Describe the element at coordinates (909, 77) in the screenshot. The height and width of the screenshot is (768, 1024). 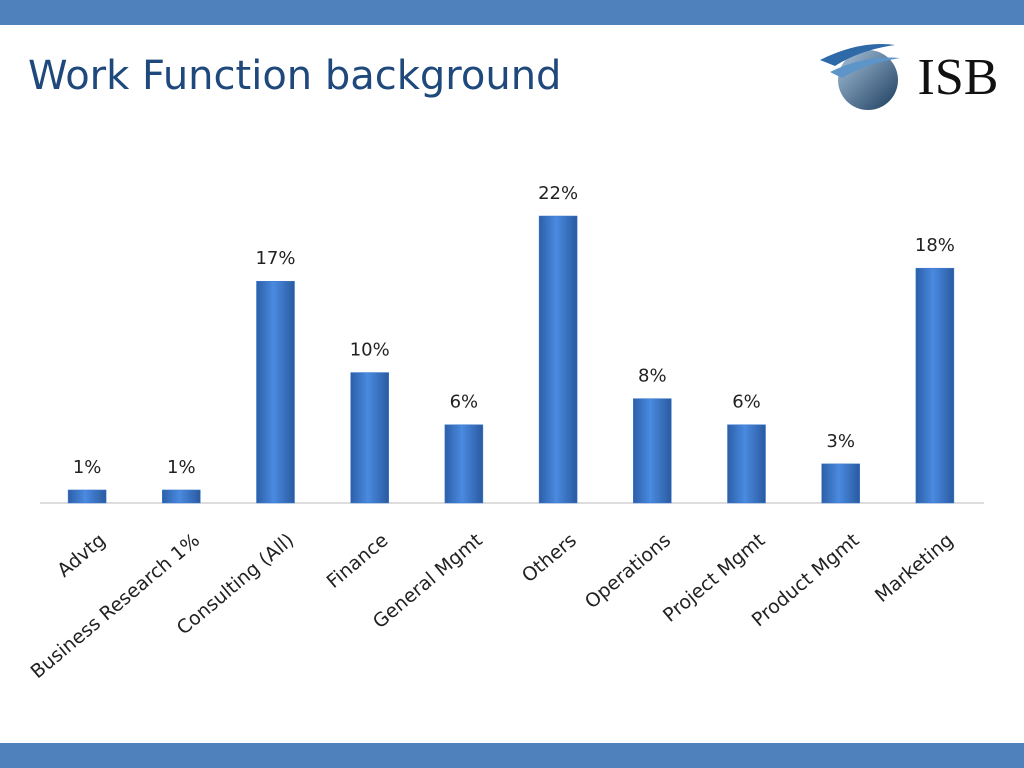
I see `logo: ISB` at that location.